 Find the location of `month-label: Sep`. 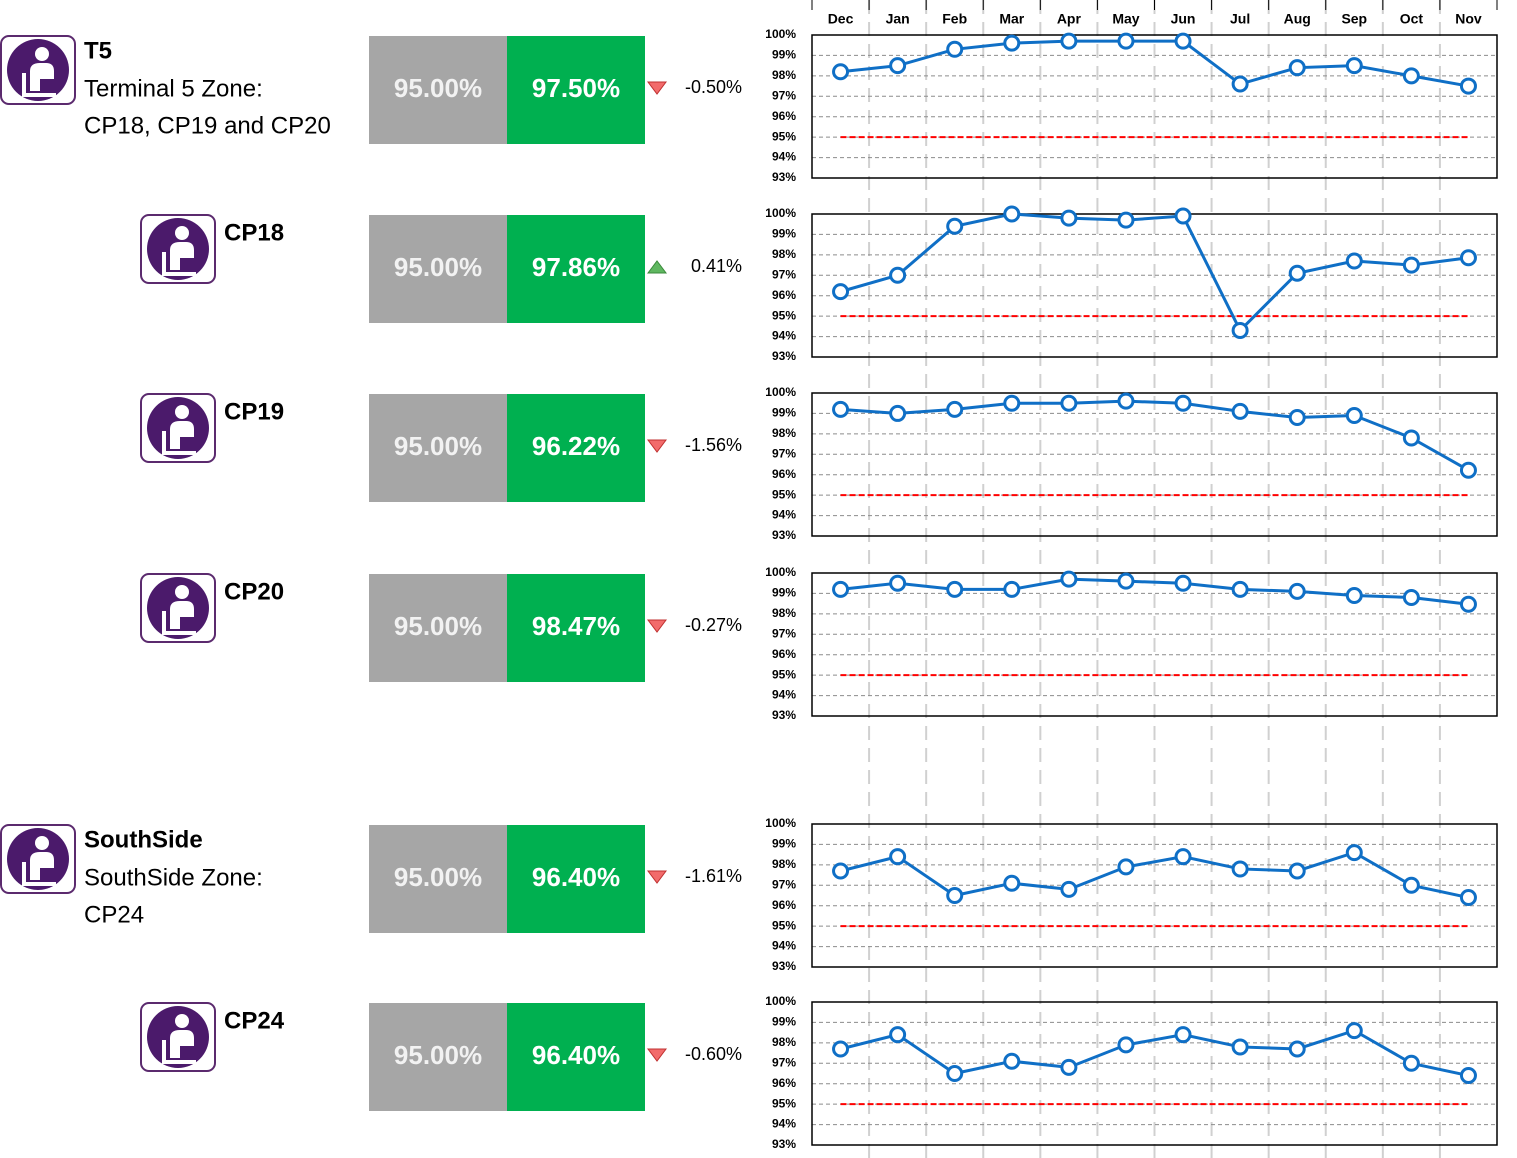

month-label: Sep is located at coordinates (1354, 19).